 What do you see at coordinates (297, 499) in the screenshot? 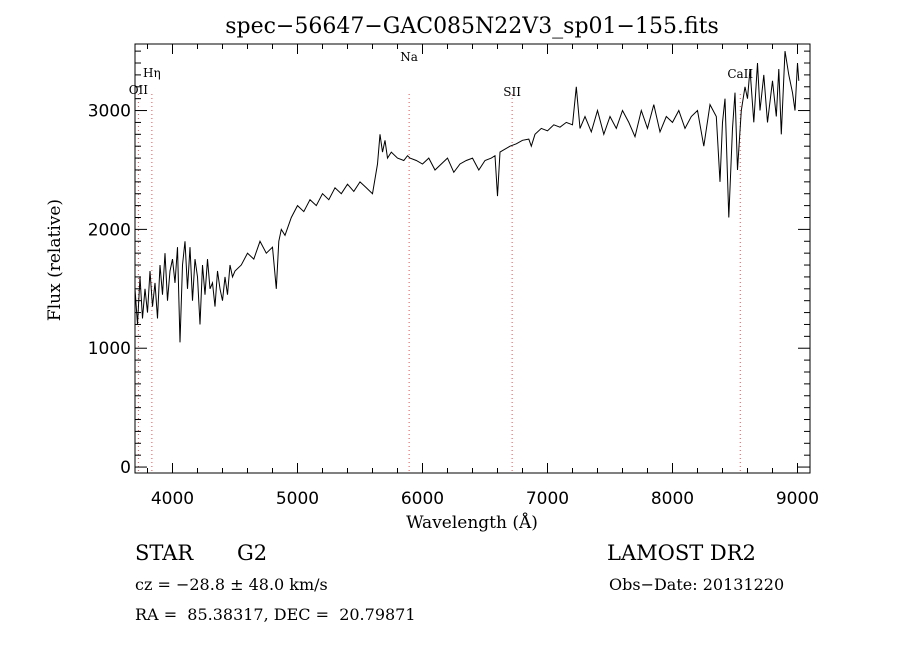
I see `x-tick-label: 5000` at bounding box center [297, 499].